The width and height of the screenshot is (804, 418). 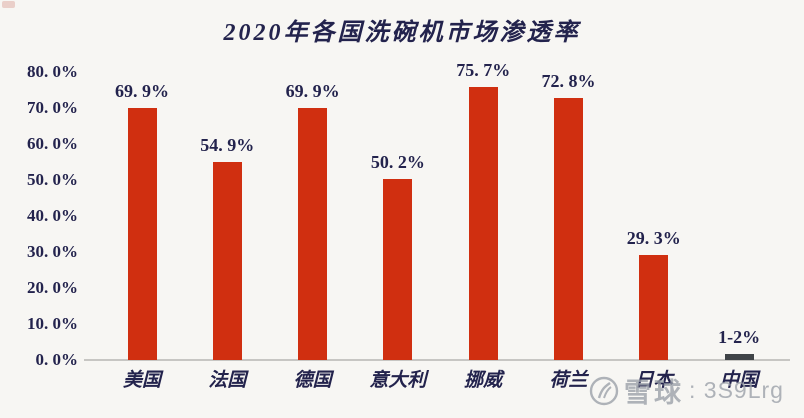 I want to click on bar-value-label: 54. 9%, so click(x=227, y=145).